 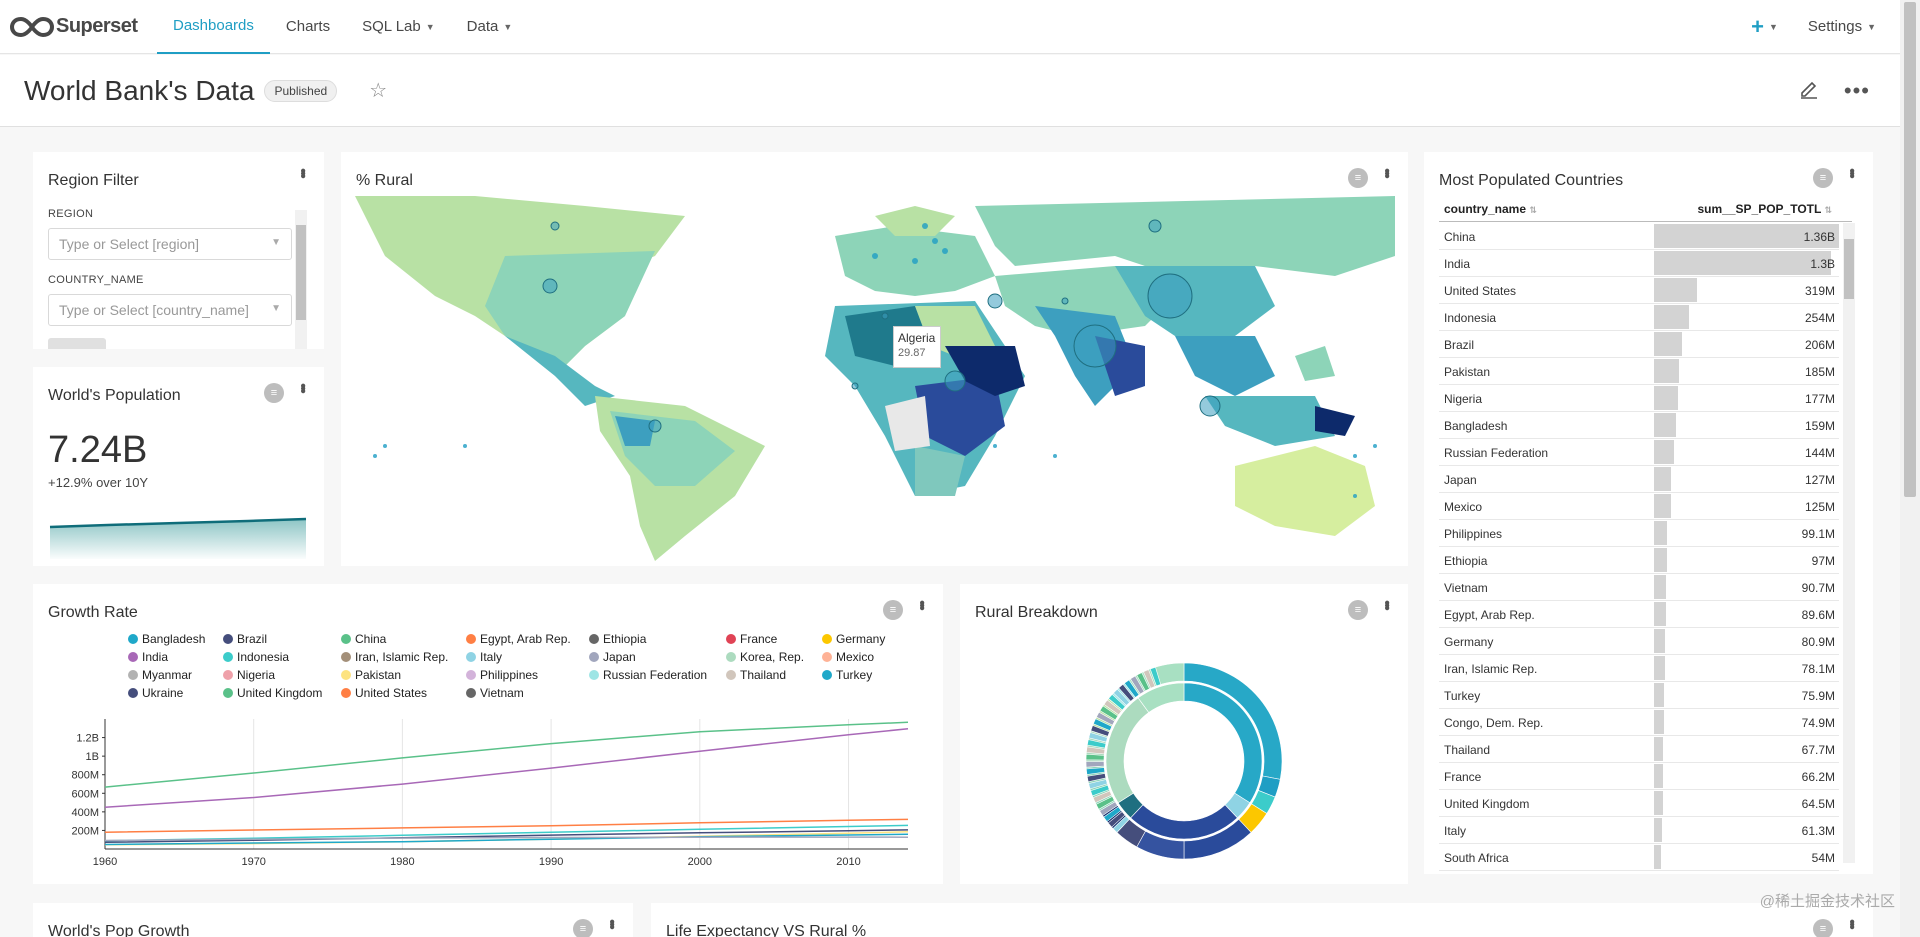 I want to click on legend-item: Bangladesh, so click(x=175, y=639).